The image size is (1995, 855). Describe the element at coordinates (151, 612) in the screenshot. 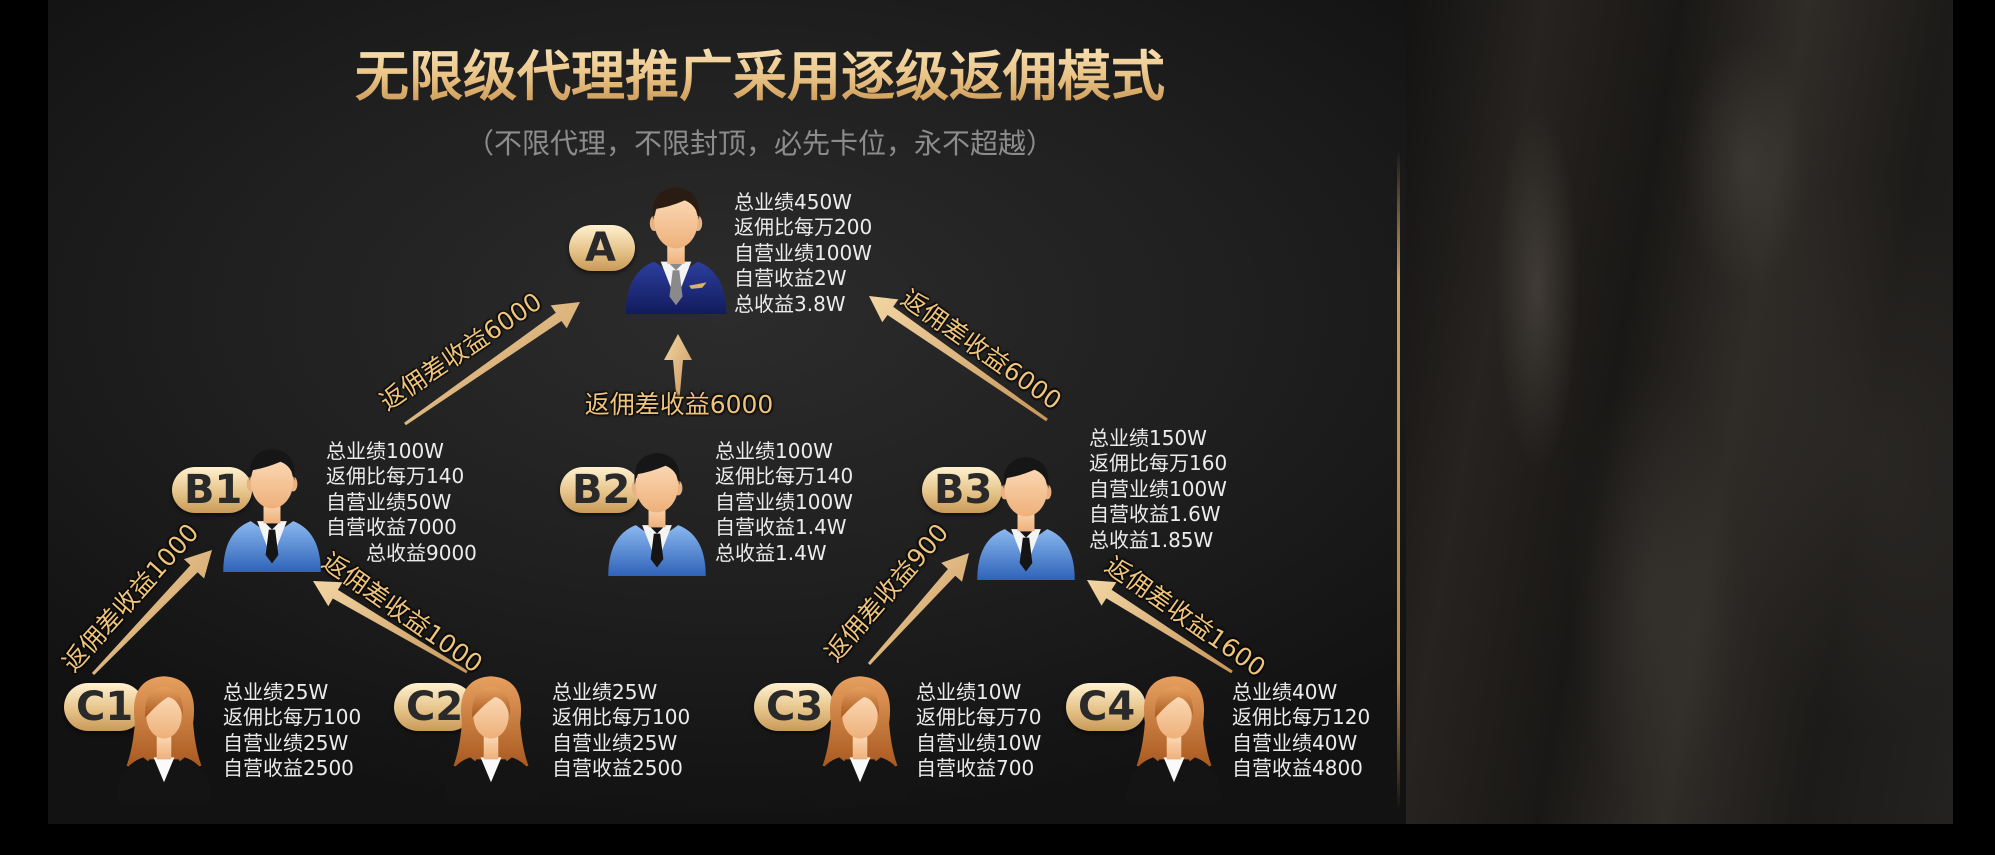

I see `arrow-c1-to-b1` at that location.